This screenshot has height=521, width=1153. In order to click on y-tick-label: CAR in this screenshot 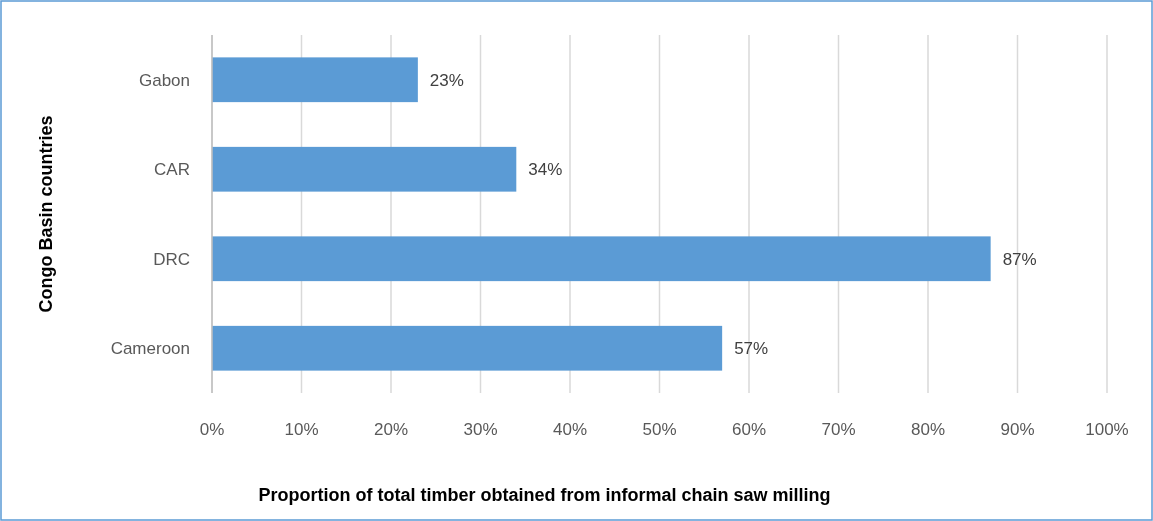, I will do `click(172, 170)`.